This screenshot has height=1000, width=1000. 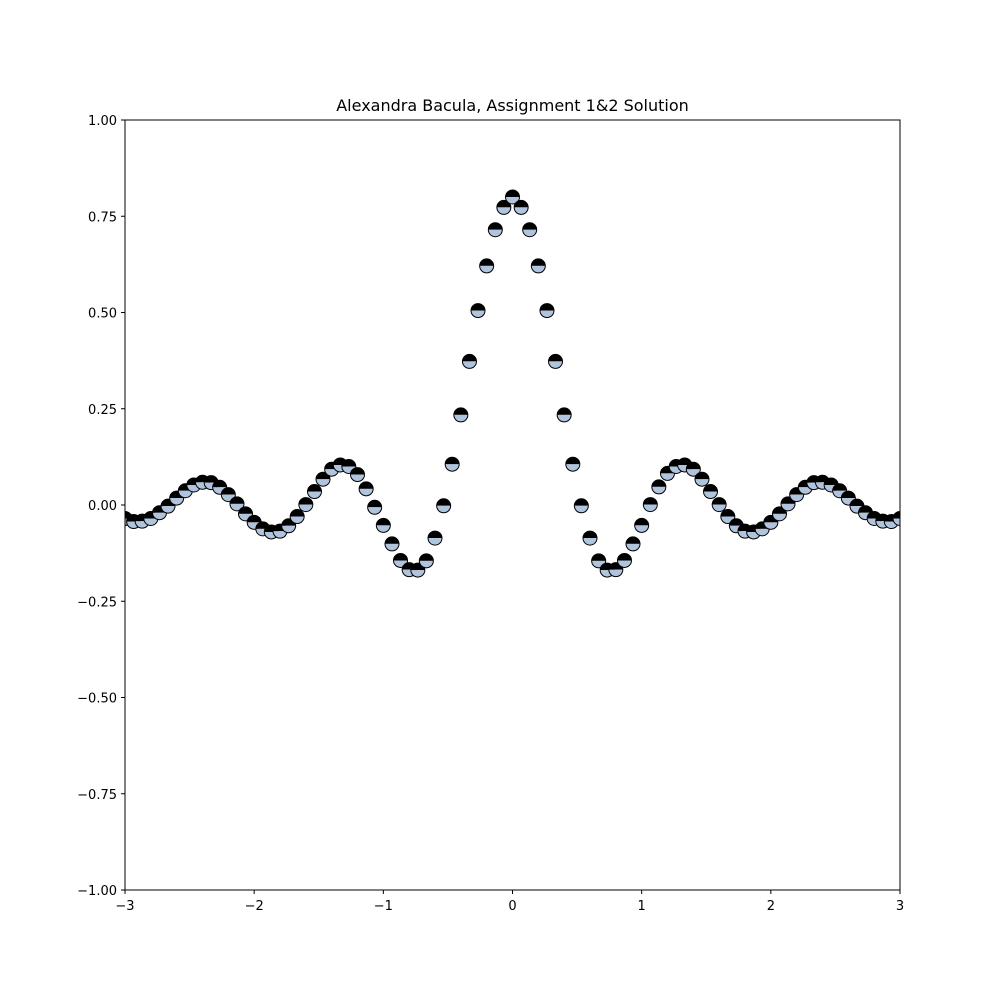 What do you see at coordinates (124, 906) in the screenshot?
I see `x-tick-label: −3` at bounding box center [124, 906].